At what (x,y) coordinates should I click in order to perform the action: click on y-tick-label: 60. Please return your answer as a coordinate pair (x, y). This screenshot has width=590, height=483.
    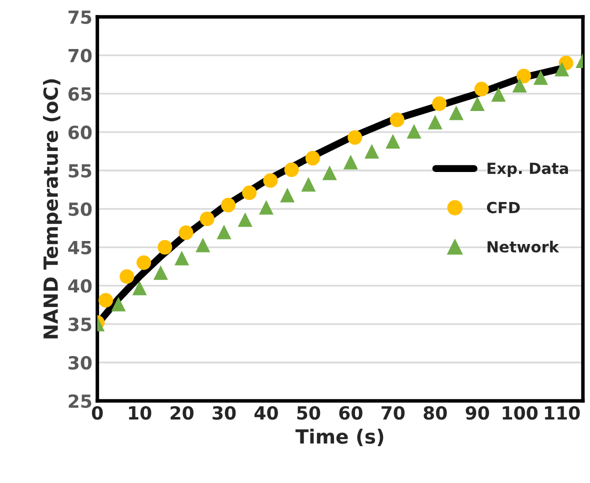
    Looking at the image, I should click on (80, 133).